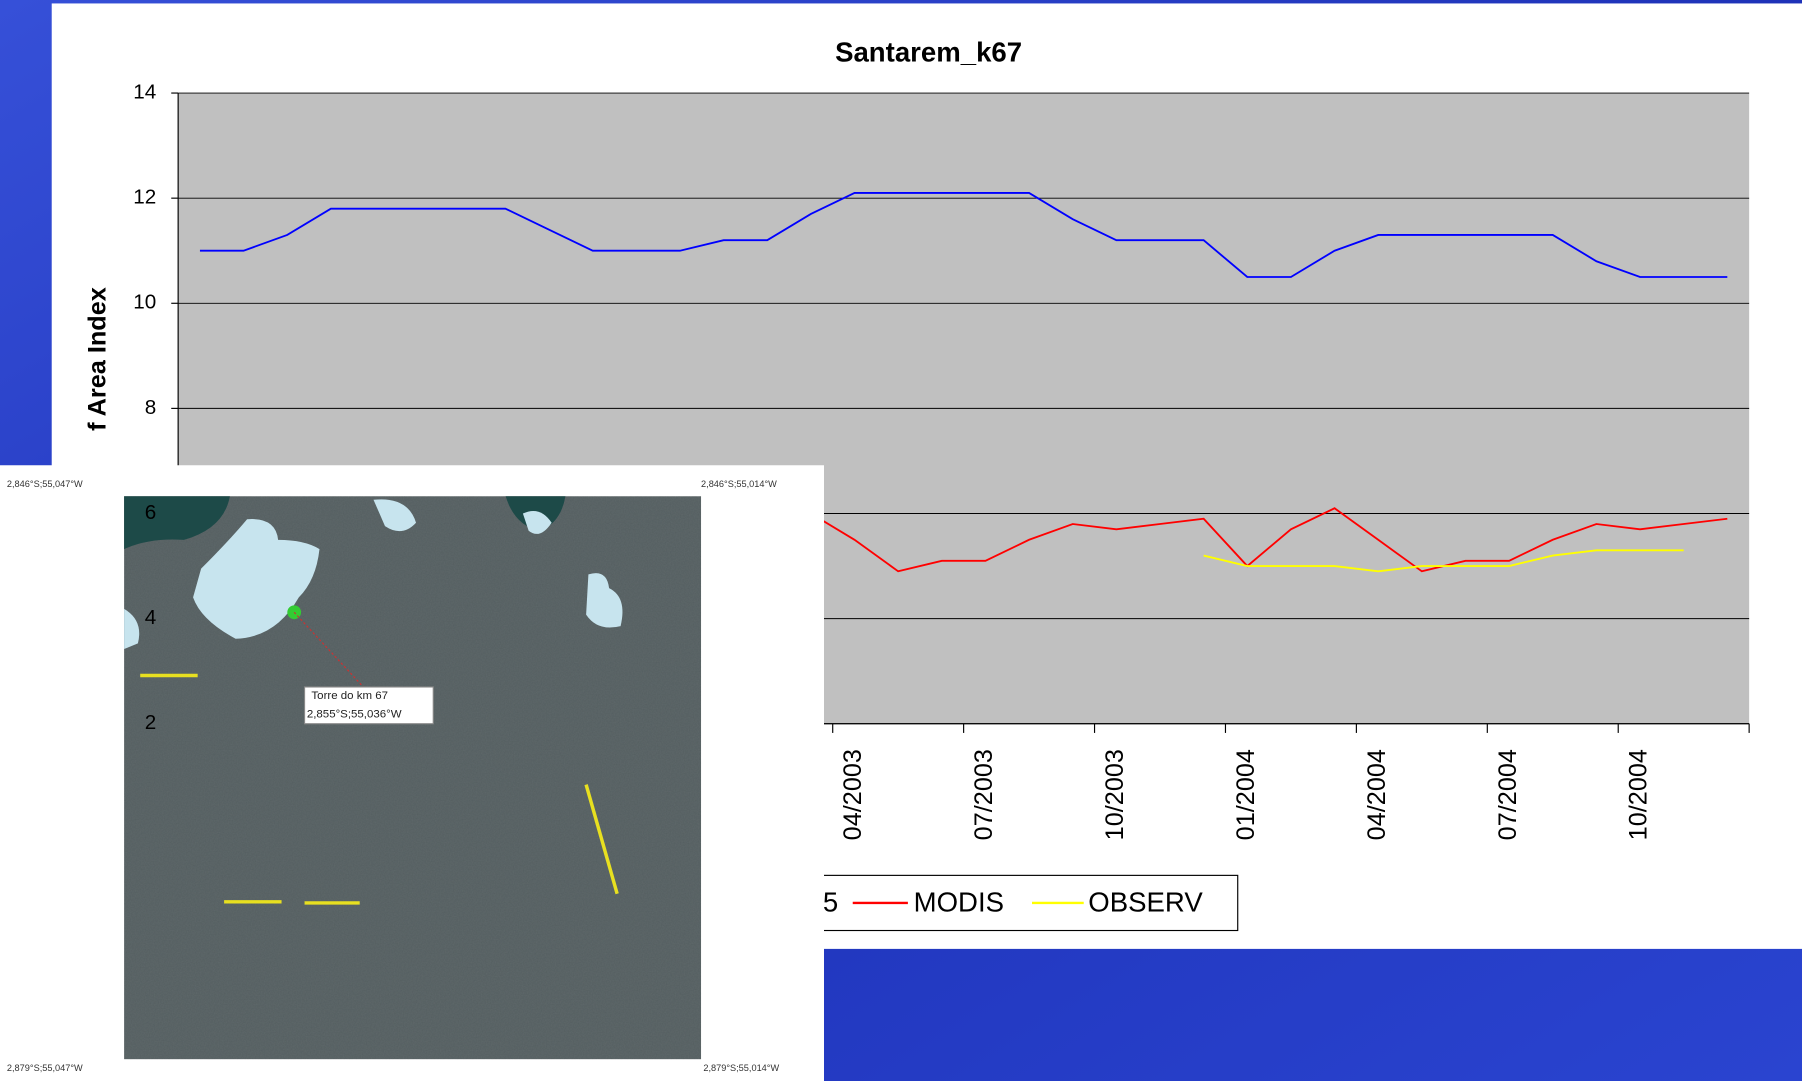 This screenshot has width=1802, height=1081. Describe the element at coordinates (144, 92) in the screenshot. I see `y-tick-label: 14` at that location.